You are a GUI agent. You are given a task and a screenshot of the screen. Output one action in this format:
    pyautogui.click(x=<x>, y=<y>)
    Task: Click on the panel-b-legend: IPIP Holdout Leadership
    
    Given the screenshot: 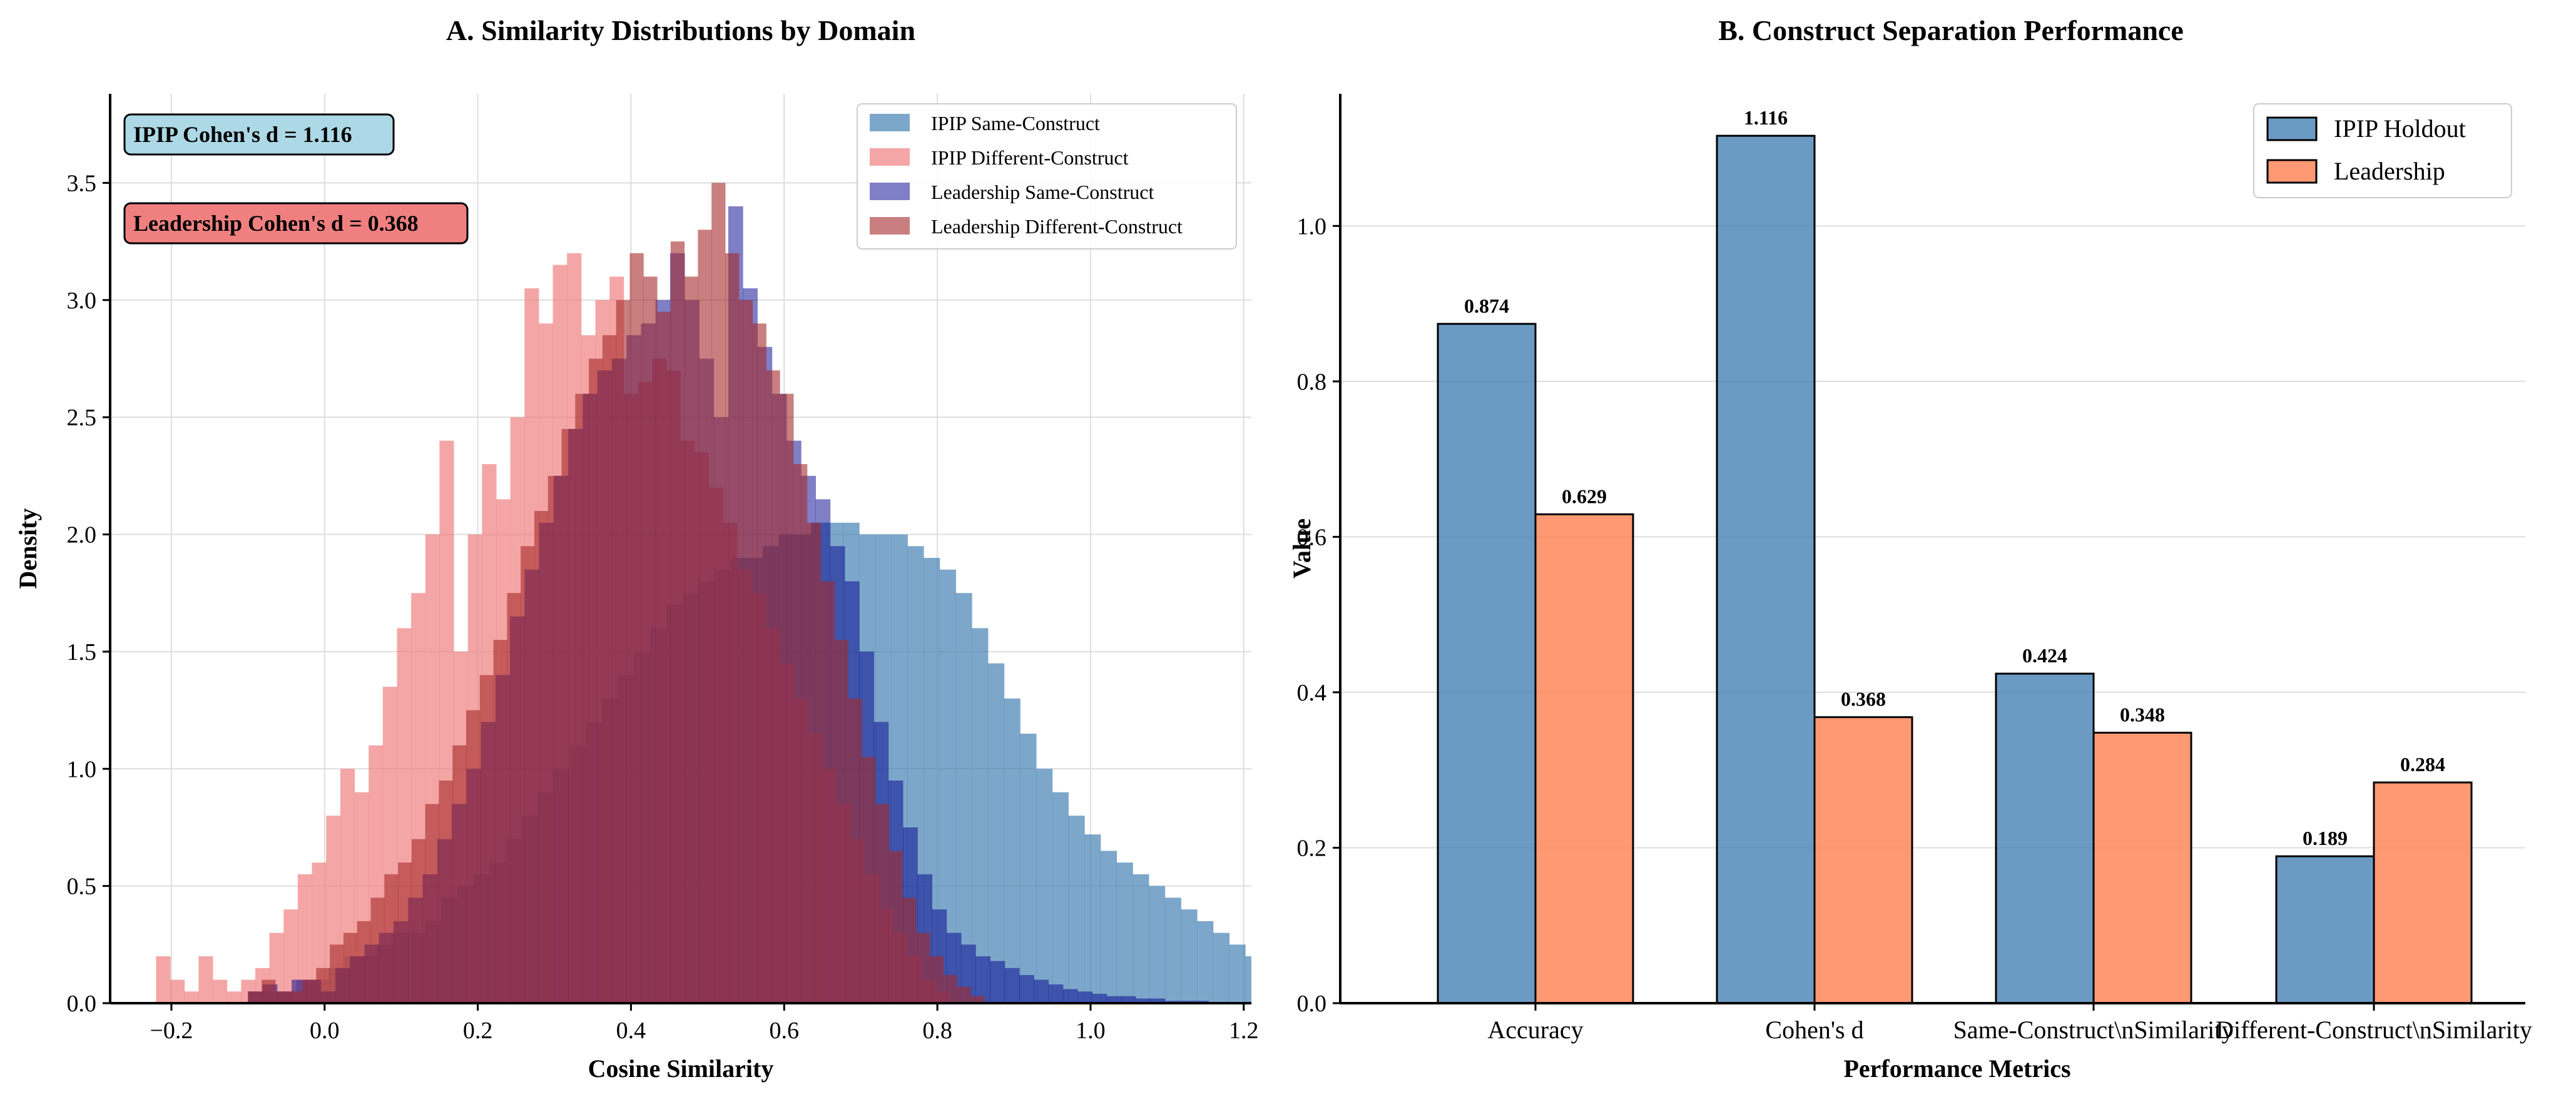 What is the action you would take?
    pyautogui.click(x=2382, y=150)
    